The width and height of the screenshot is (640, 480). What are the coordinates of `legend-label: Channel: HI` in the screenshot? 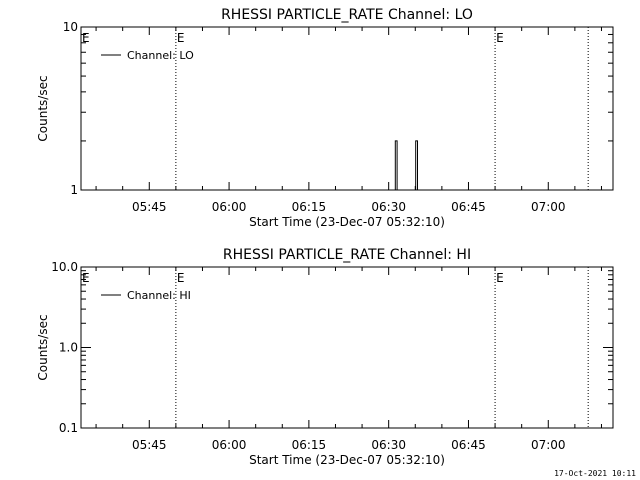 It's located at (159, 295).